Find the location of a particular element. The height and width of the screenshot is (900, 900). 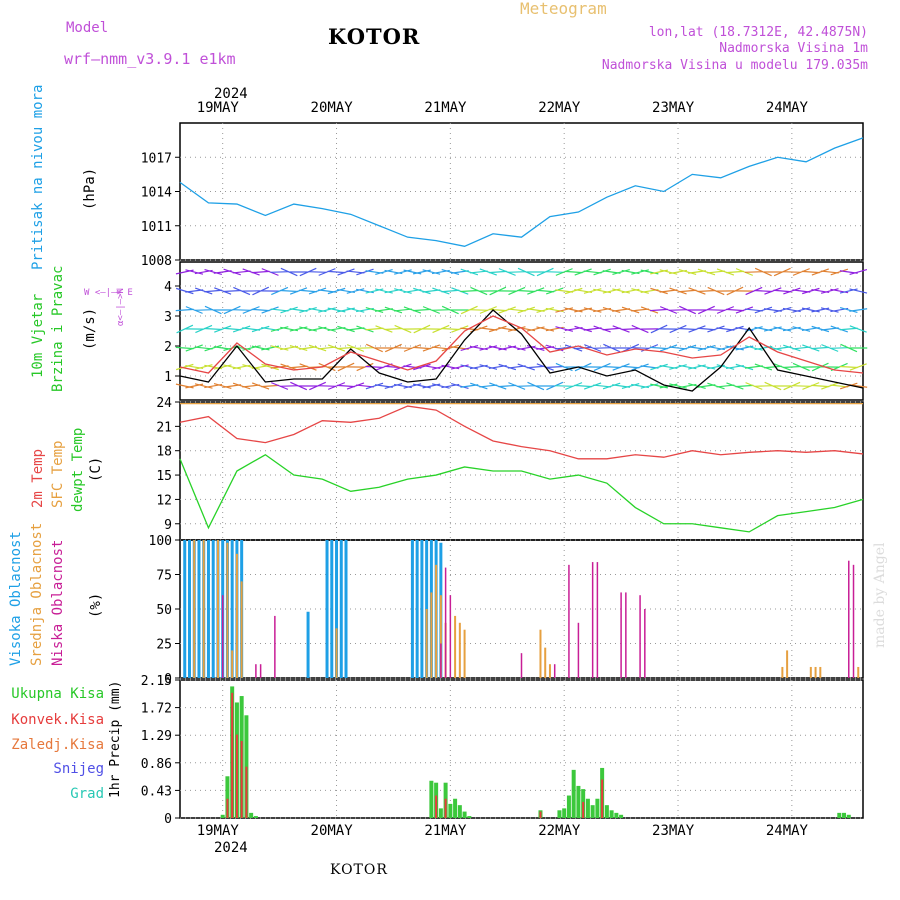

ytick-label-precip: 0 is located at coordinates (168, 819).